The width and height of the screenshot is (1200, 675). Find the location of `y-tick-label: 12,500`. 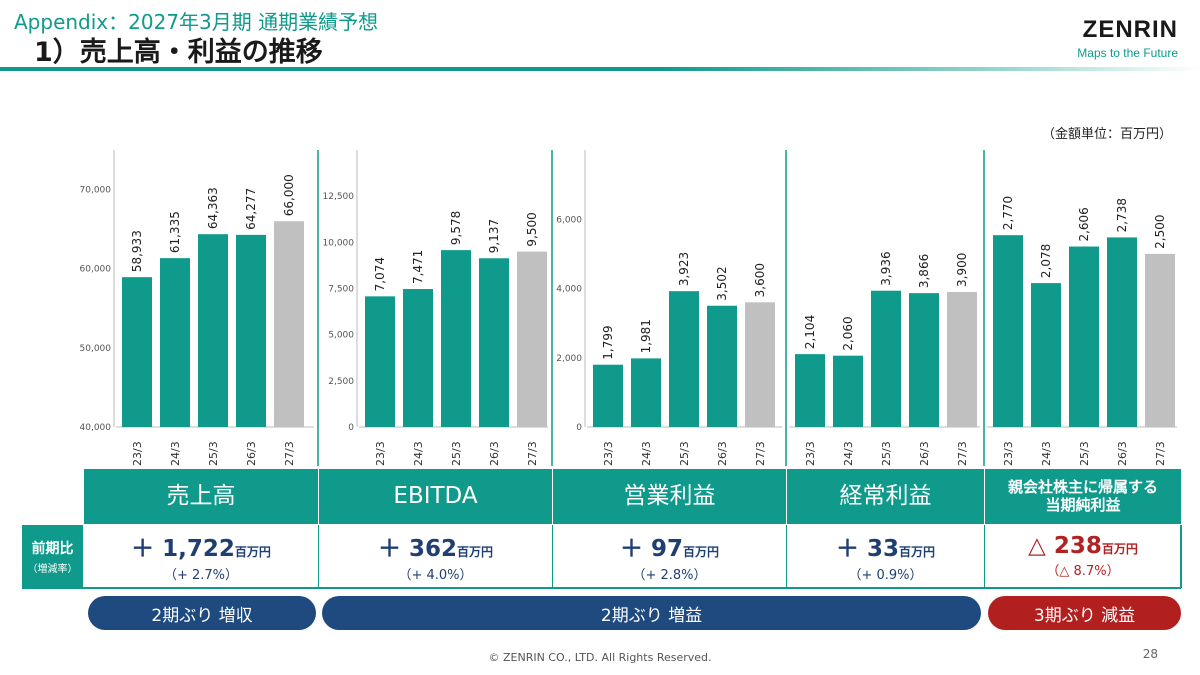

y-tick-label: 12,500 is located at coordinates (339, 197).